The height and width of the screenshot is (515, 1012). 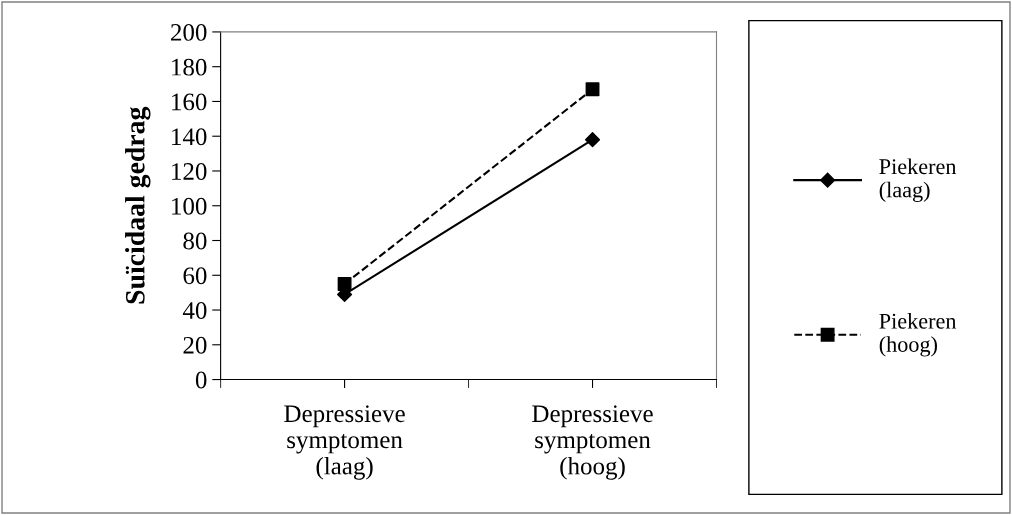 I want to click on y-tick-label: 160, so click(x=189, y=102).